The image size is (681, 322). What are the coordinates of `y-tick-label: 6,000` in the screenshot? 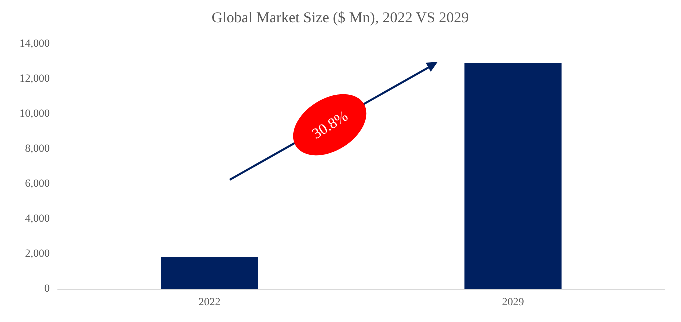 It's located at (37, 184).